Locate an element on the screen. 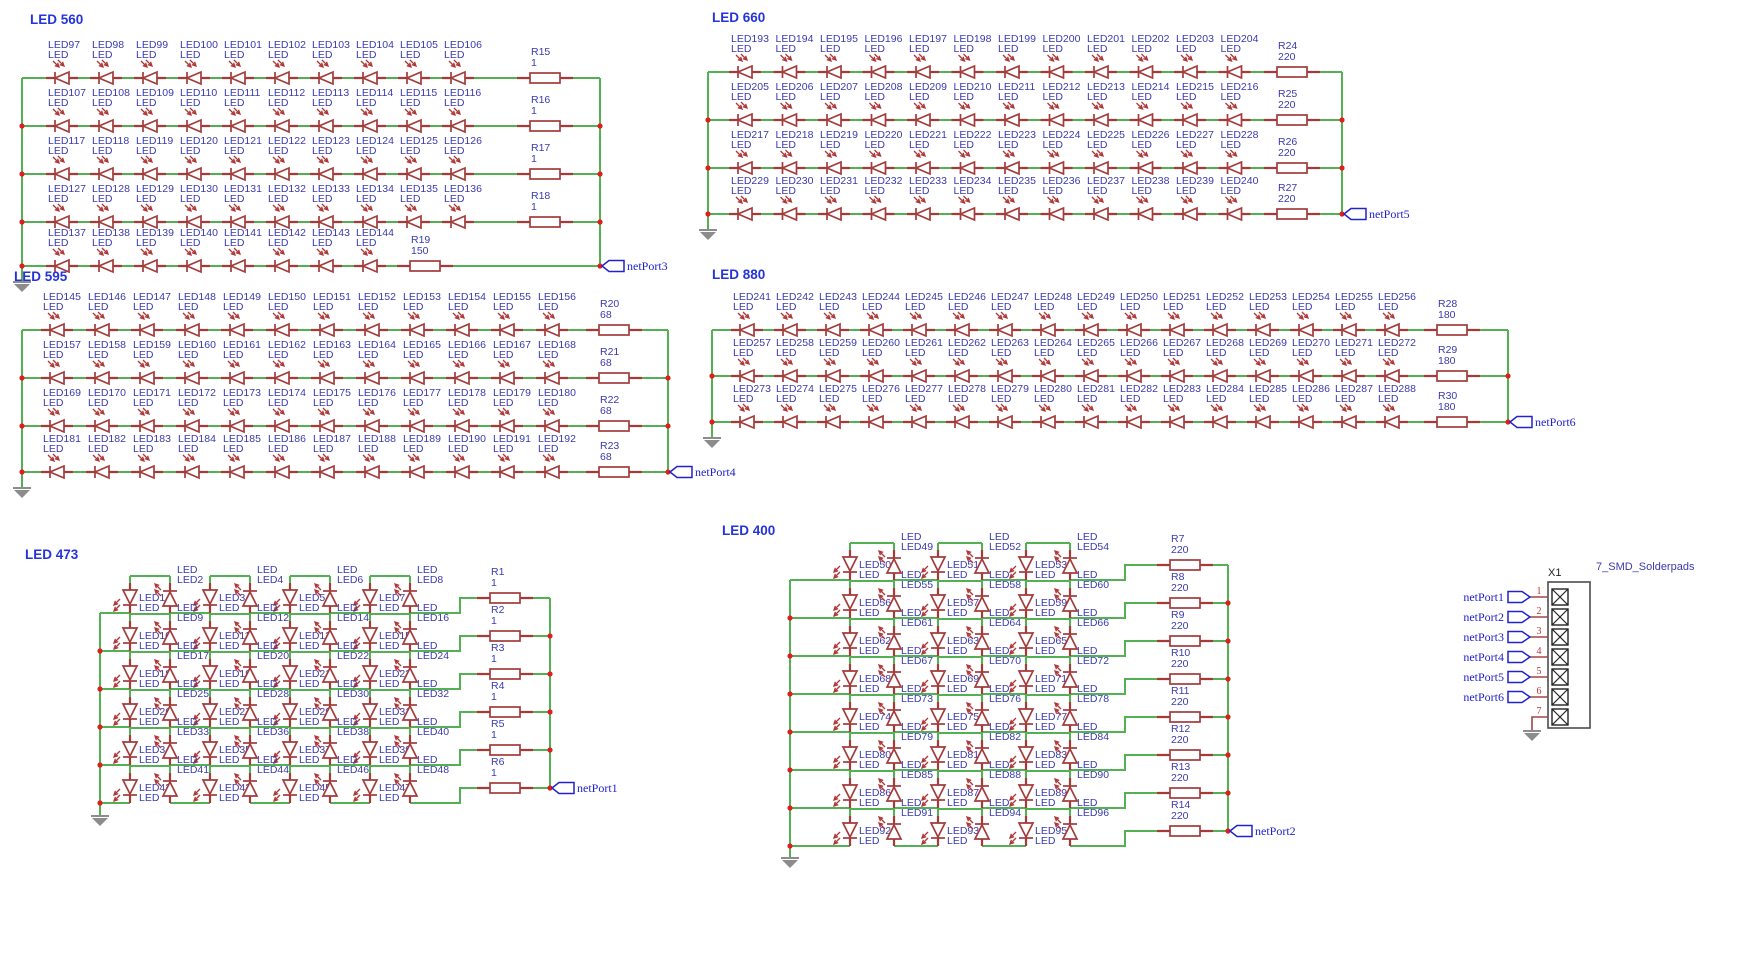 The width and height of the screenshot is (1737, 963). component-R3: R31 is located at coordinates (505, 661).